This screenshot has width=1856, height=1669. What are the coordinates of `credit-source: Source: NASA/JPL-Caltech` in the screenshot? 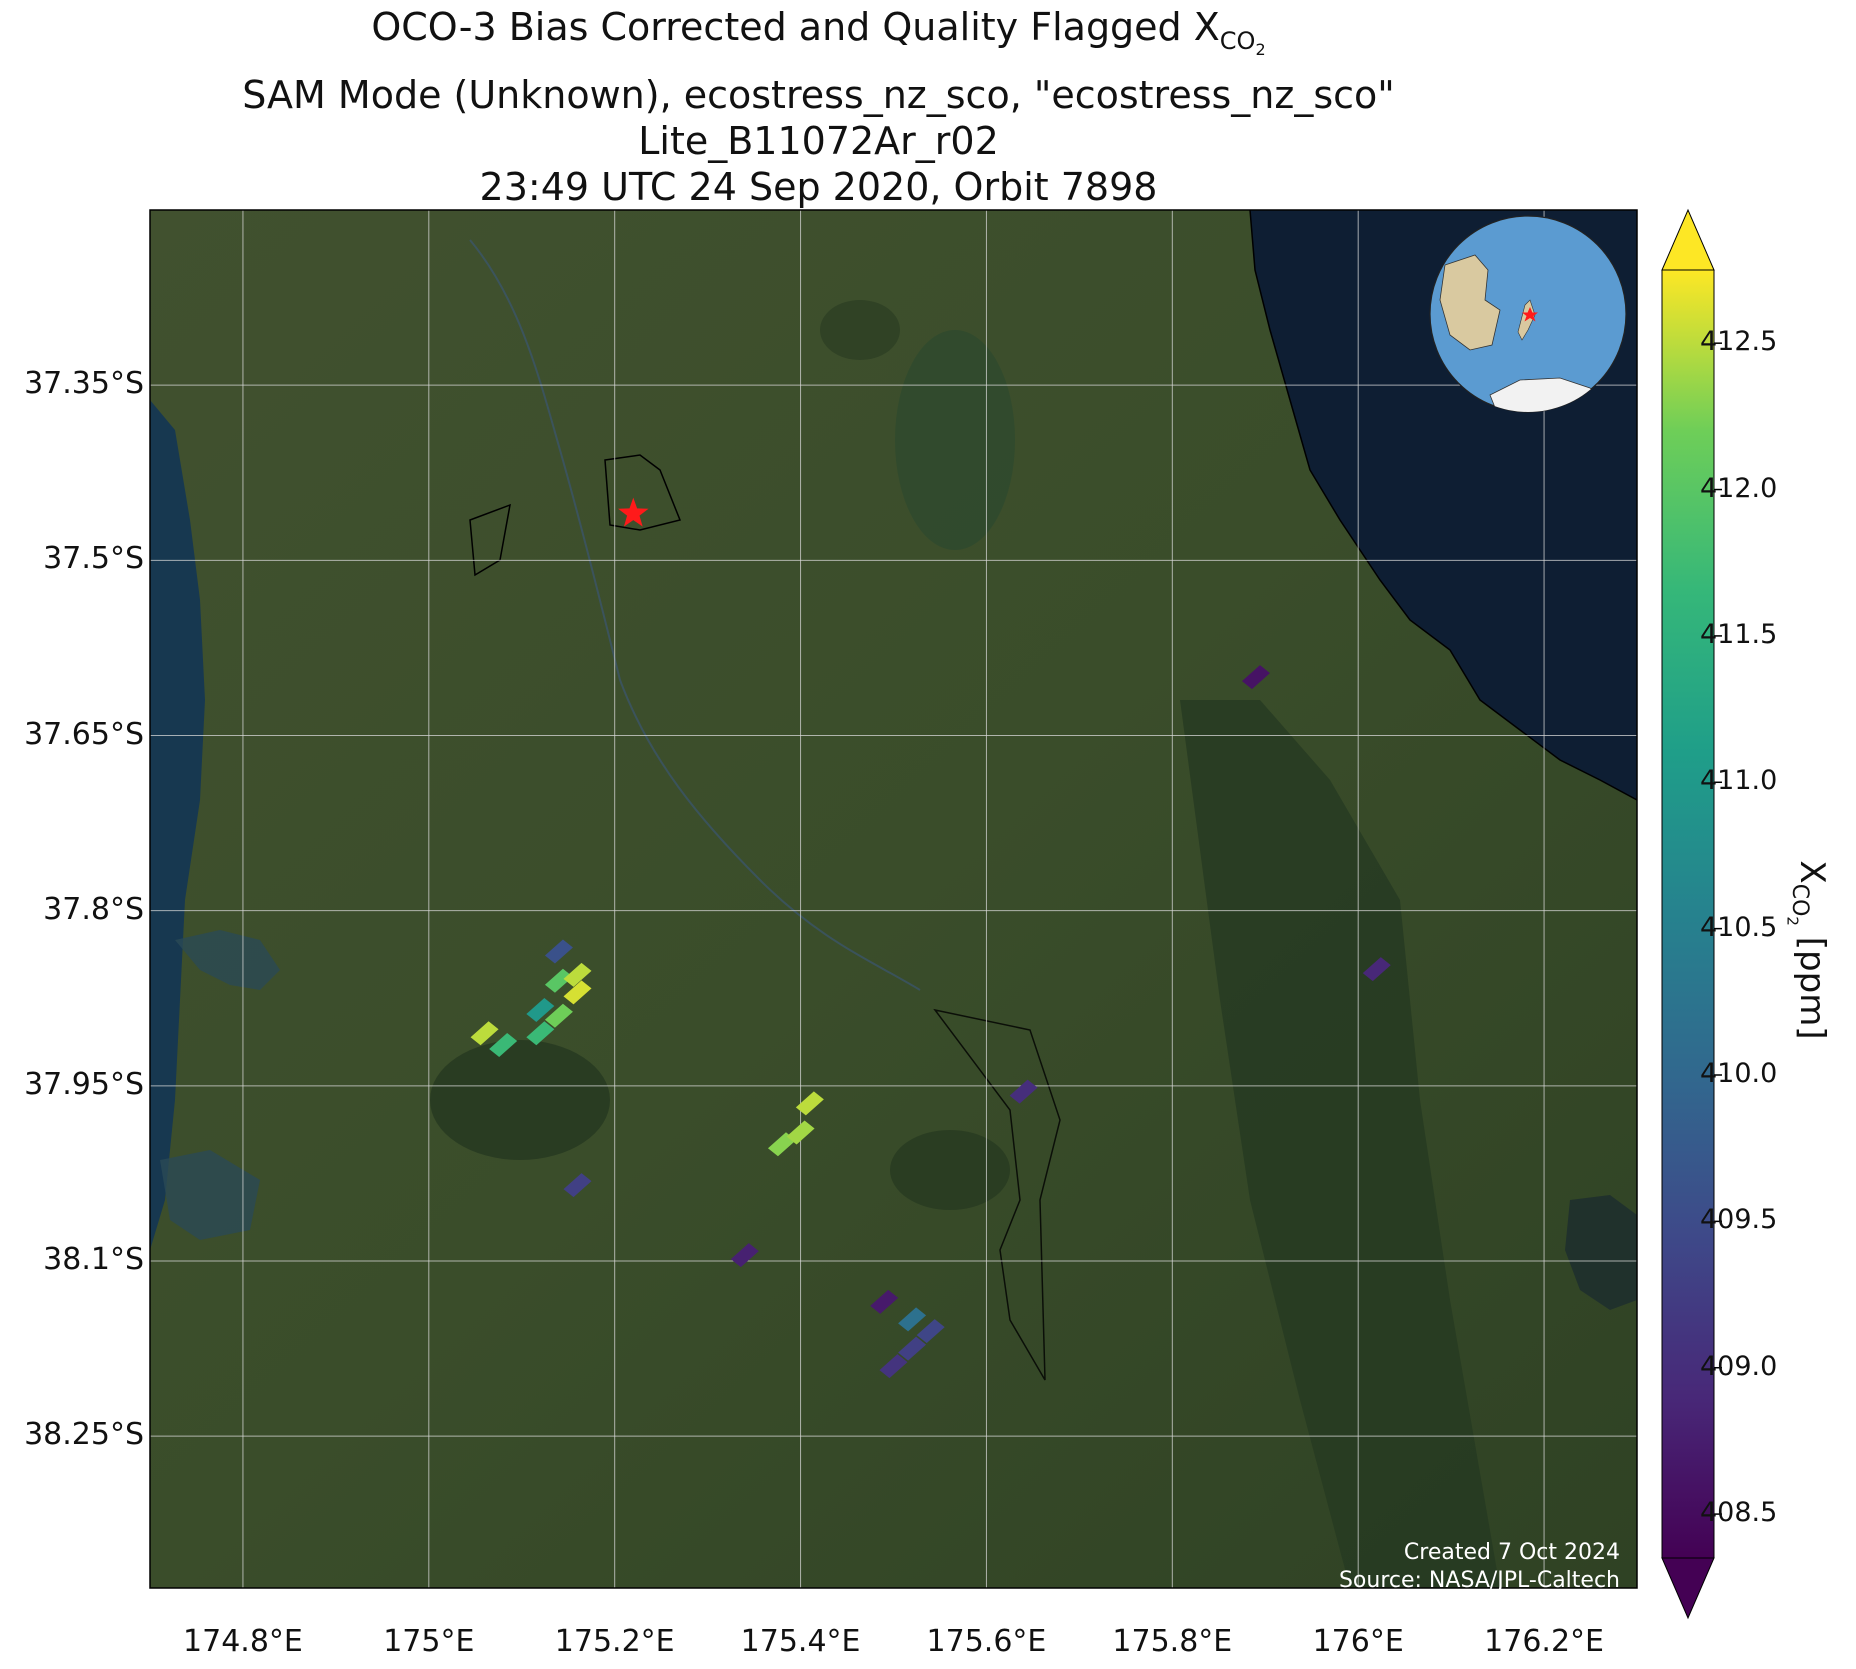 It's located at (1479, 1580).